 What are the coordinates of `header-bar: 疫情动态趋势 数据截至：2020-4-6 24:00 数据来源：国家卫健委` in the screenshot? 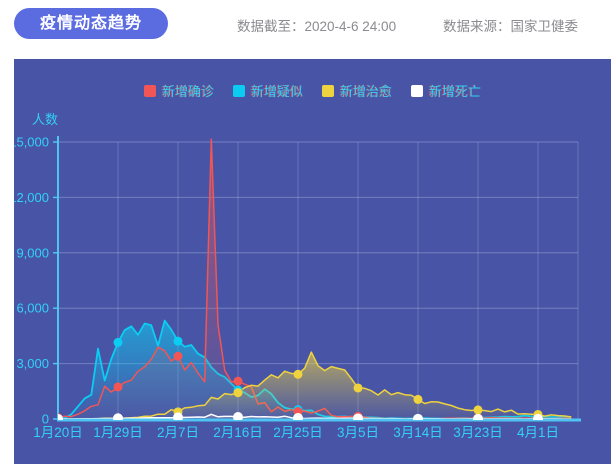 It's located at (305, 29).